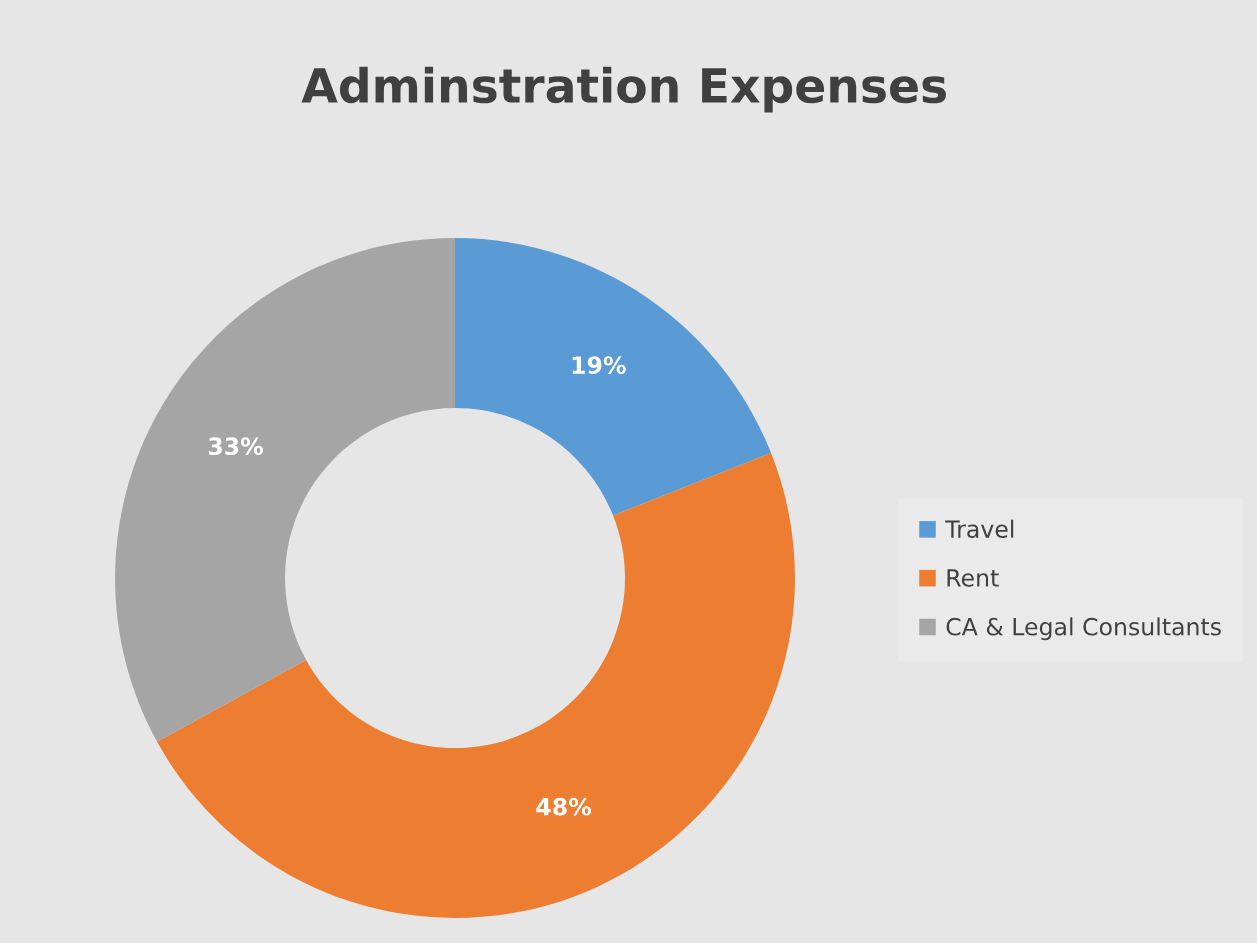 Image resolution: width=1257 pixels, height=943 pixels. What do you see at coordinates (599, 365) in the screenshot?
I see `data-label: 19%` at bounding box center [599, 365].